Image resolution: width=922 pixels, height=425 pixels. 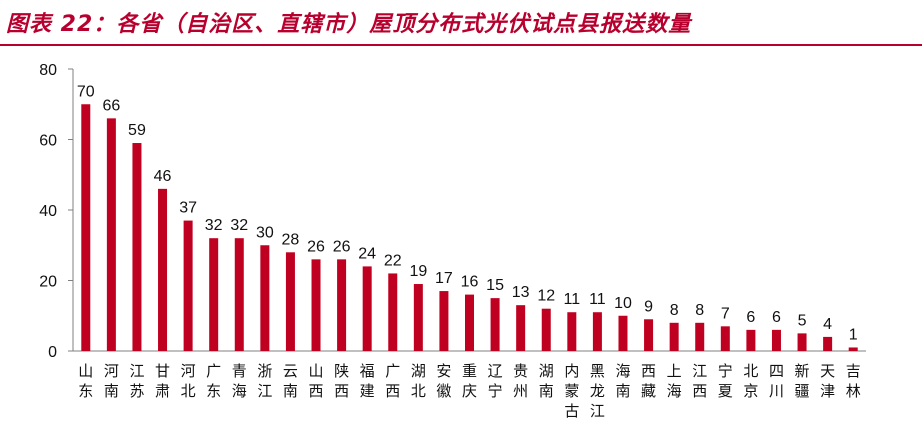 I want to click on category-label: 山西, so click(x=316, y=381).